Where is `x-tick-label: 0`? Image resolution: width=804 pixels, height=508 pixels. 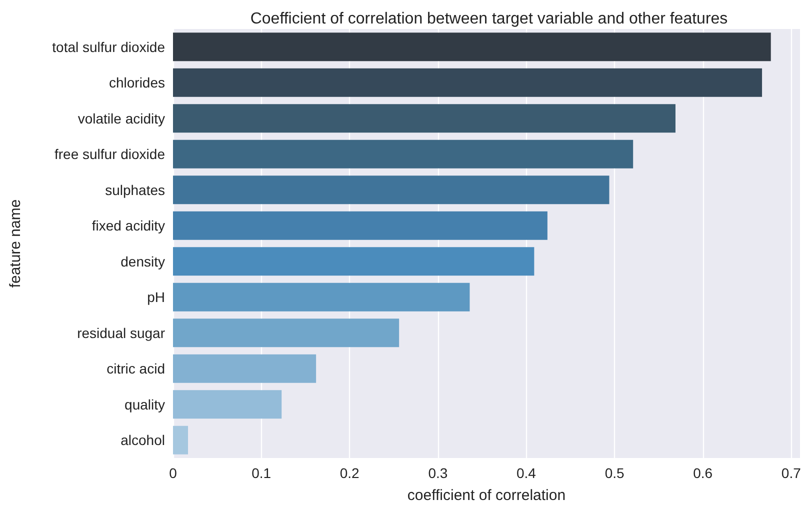
x-tick-label: 0 is located at coordinates (173, 473).